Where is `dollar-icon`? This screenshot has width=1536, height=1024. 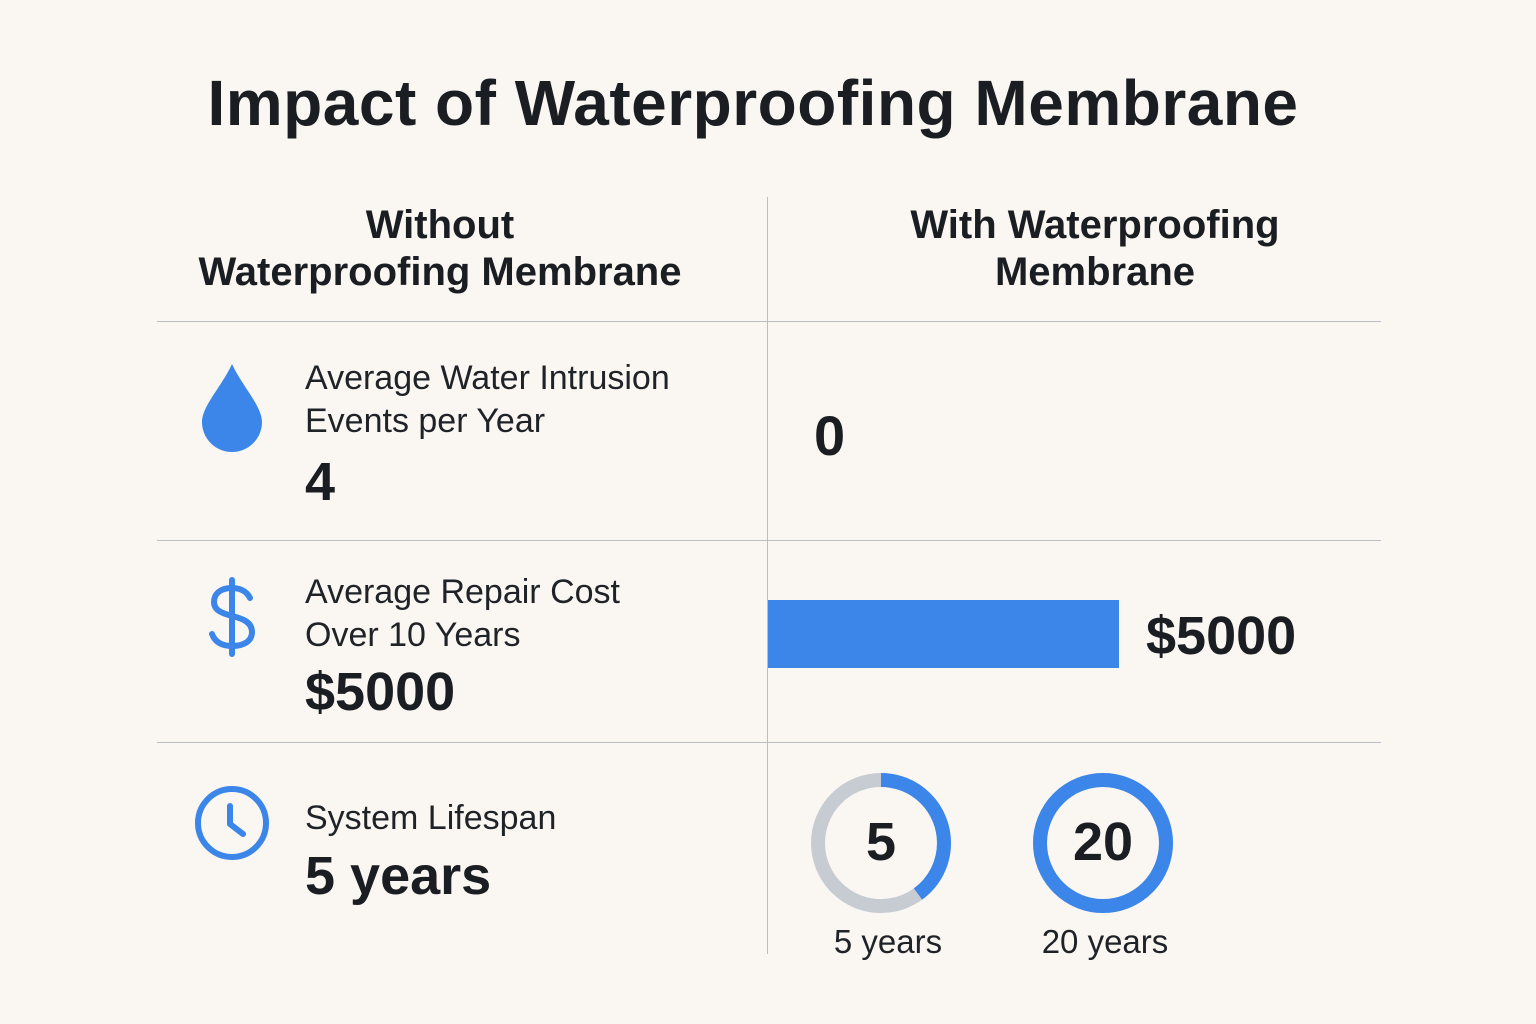
dollar-icon is located at coordinates (232, 619).